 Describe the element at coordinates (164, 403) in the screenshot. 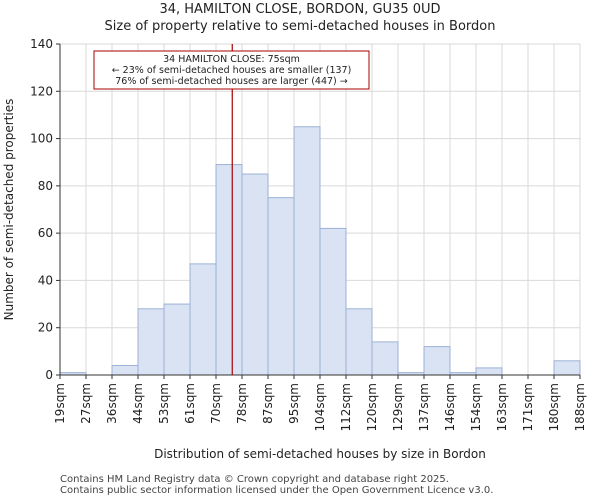

I see `x-tick-label: 53sqm` at that location.